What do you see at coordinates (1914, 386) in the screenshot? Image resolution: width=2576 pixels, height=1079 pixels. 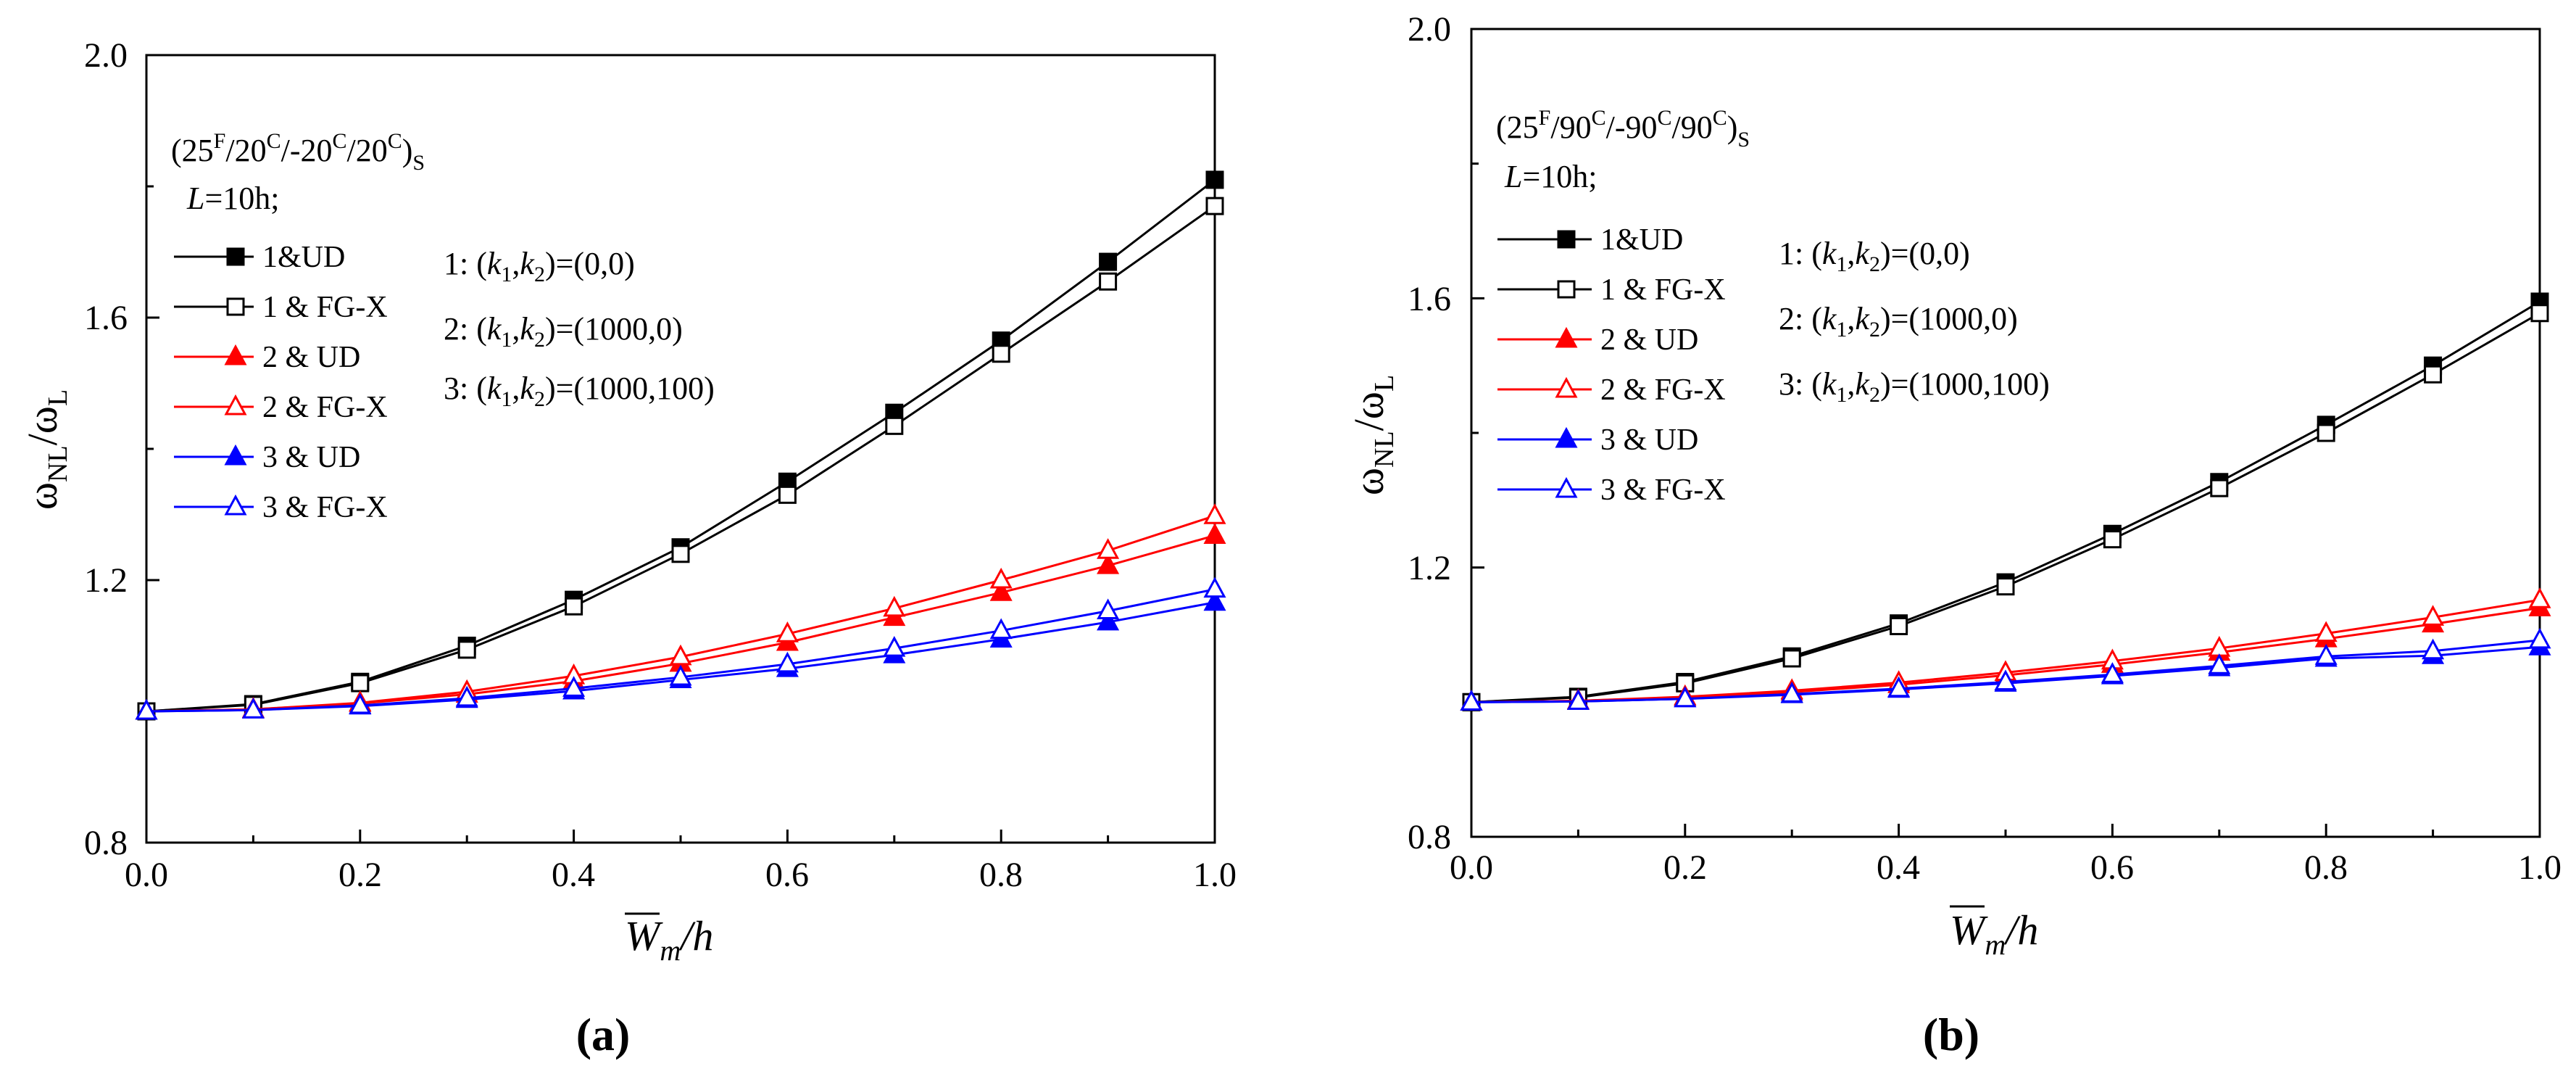 I see `param-note-3: 3: (k1,k2)=(1000,100)` at bounding box center [1914, 386].